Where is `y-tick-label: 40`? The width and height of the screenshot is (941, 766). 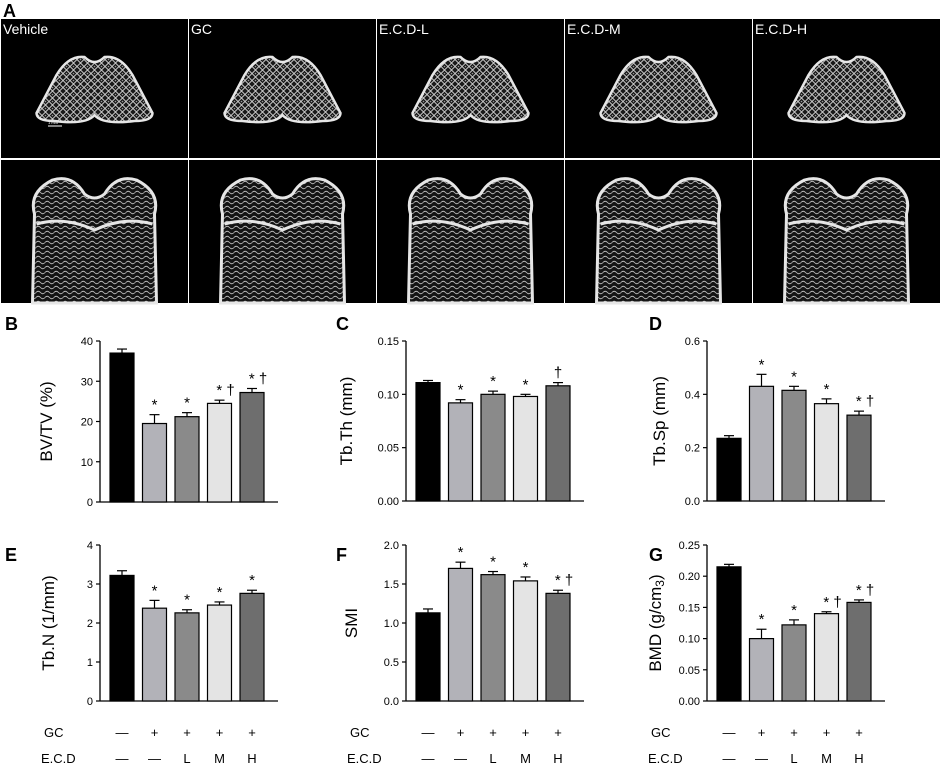 y-tick-label: 40 is located at coordinates (87, 342).